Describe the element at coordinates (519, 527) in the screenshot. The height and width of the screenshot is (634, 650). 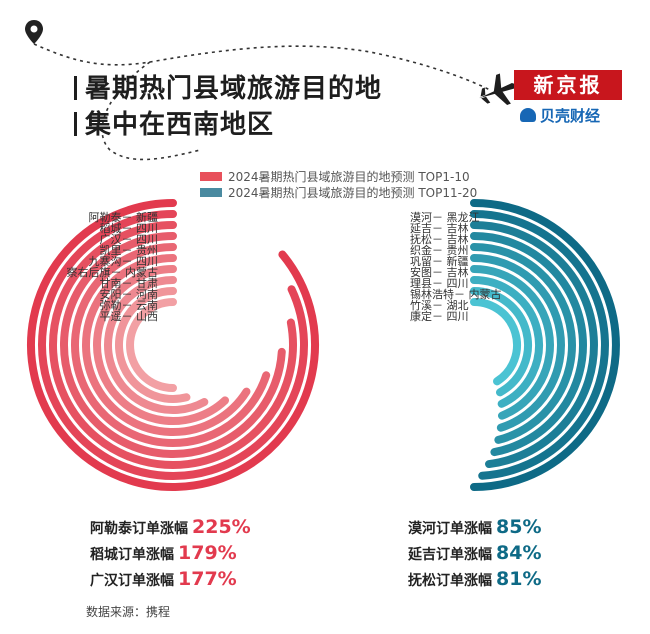
I see `stat-4-value: 85%` at that location.